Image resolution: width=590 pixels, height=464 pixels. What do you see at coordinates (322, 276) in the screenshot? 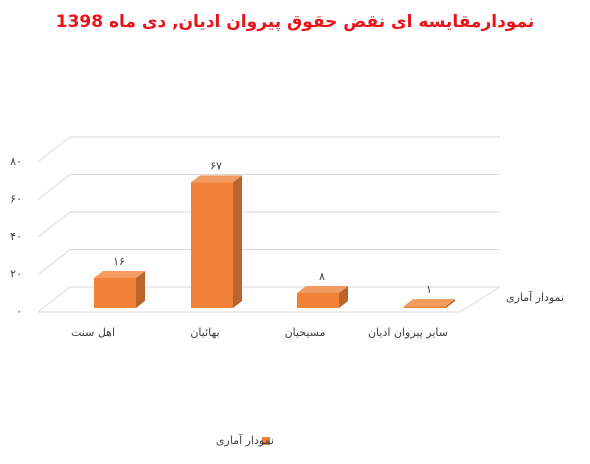
I see `data-label: ۸` at bounding box center [322, 276].